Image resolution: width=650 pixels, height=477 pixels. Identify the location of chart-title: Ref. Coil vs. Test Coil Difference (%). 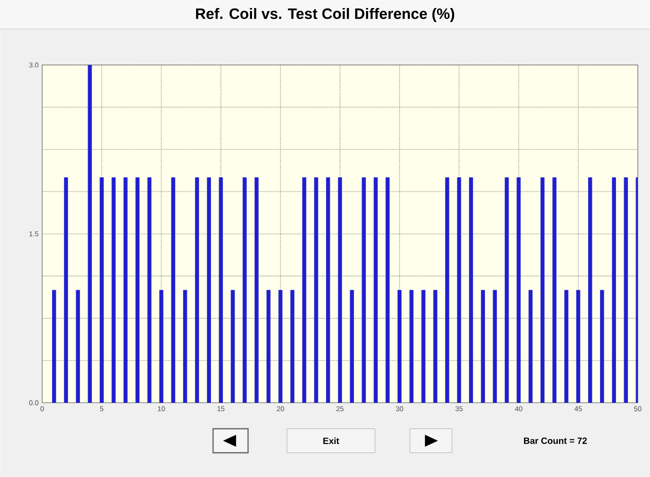
(325, 15).